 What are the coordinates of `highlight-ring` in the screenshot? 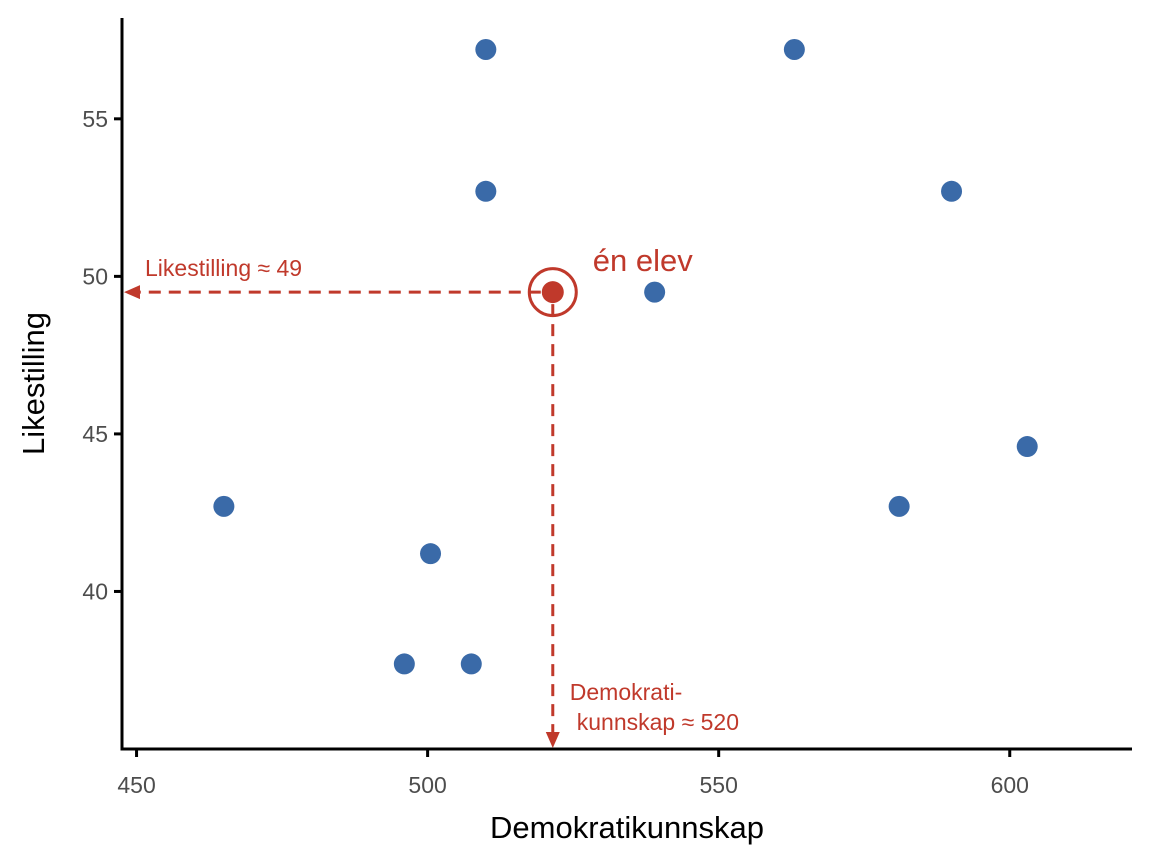 It's located at (552, 292).